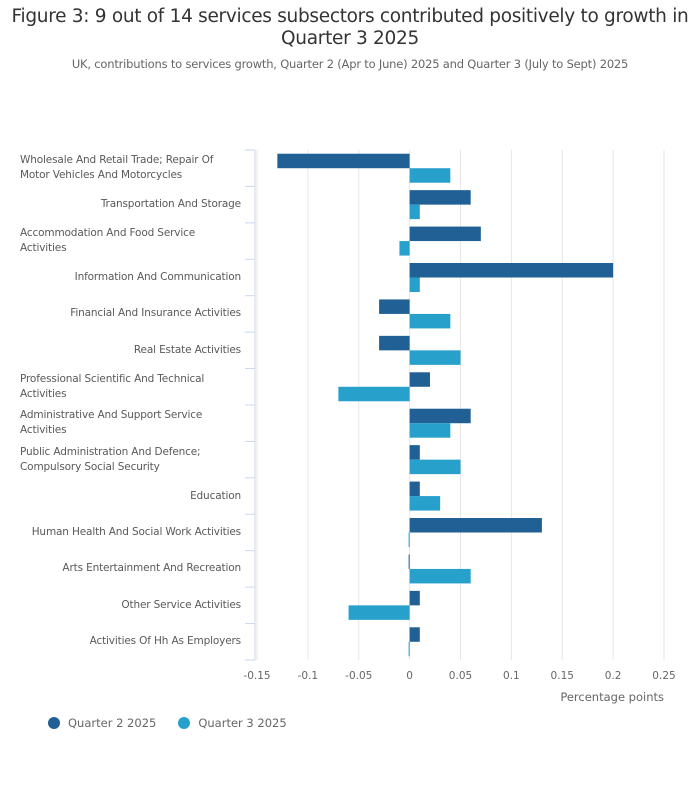  What do you see at coordinates (112, 378) in the screenshot?
I see `y-category-label-line: Professional Scientific And Technical` at bounding box center [112, 378].